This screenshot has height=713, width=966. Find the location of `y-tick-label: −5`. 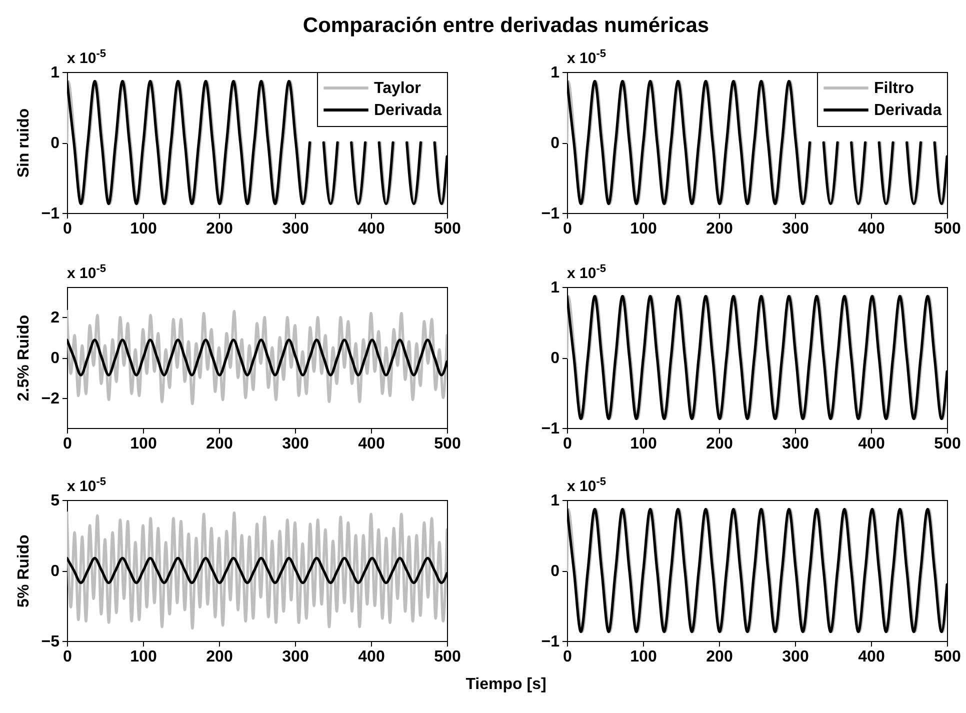

y-tick-label: −5 is located at coordinates (50, 642).